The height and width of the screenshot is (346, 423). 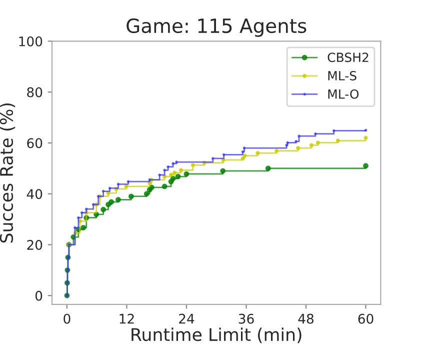 What do you see at coordinates (343, 94) in the screenshot?
I see `legend-label: ML-O` at bounding box center [343, 94].